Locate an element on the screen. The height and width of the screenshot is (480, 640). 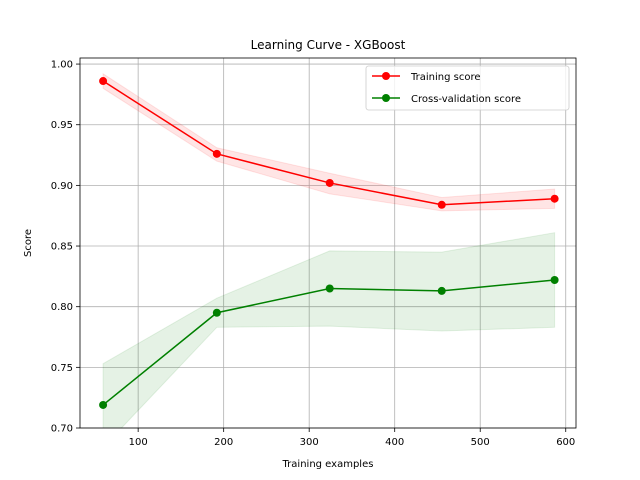
y-axis-ticks: 0.70 0.75 0.80 0.85 0.90 0.95 1.00 is located at coordinates (65, 247).